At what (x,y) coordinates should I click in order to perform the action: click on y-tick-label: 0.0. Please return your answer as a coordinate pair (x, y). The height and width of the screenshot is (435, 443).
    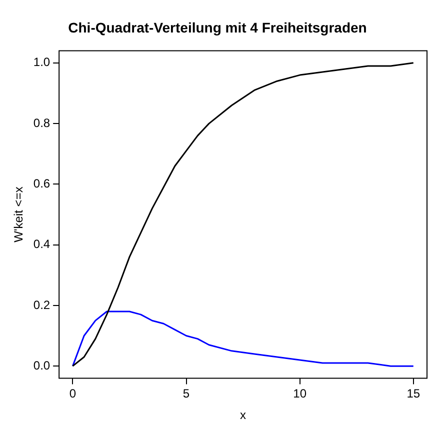
    Looking at the image, I should click on (41, 365).